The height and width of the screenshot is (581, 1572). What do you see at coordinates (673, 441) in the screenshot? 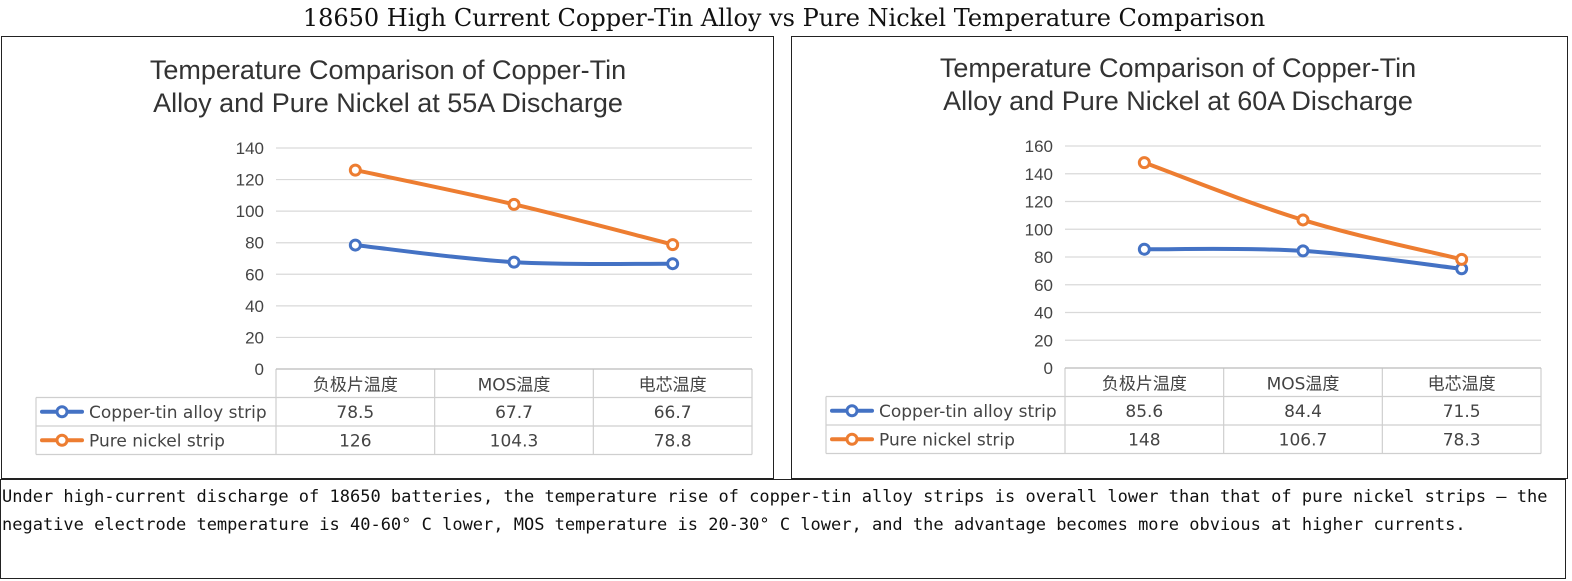
I see `data-table-value: 78.8` at bounding box center [673, 441].